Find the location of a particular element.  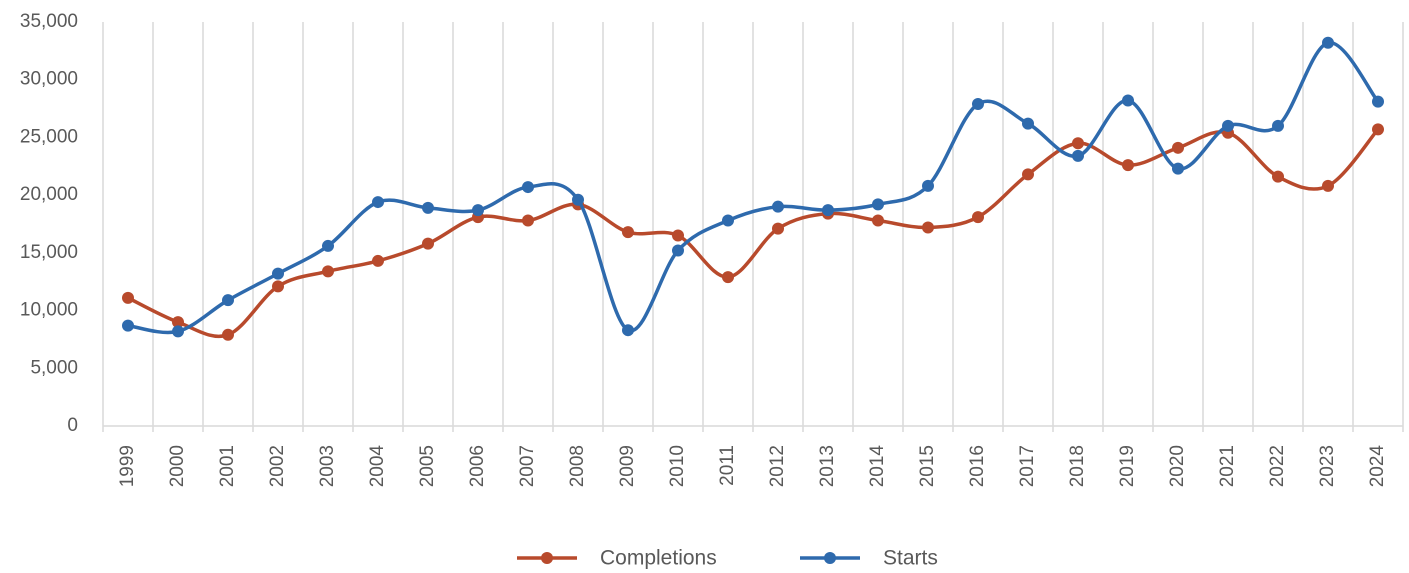

x-tick-label: 2023 is located at coordinates (1327, 466).